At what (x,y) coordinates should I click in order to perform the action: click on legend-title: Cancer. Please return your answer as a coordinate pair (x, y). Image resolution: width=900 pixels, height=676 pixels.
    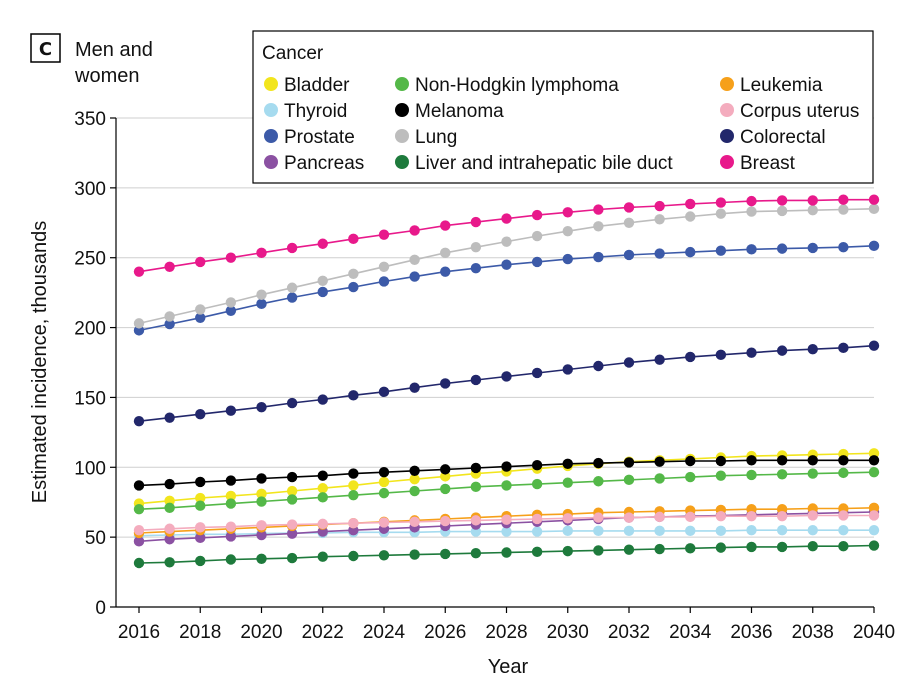
    Looking at the image, I should click on (293, 53).